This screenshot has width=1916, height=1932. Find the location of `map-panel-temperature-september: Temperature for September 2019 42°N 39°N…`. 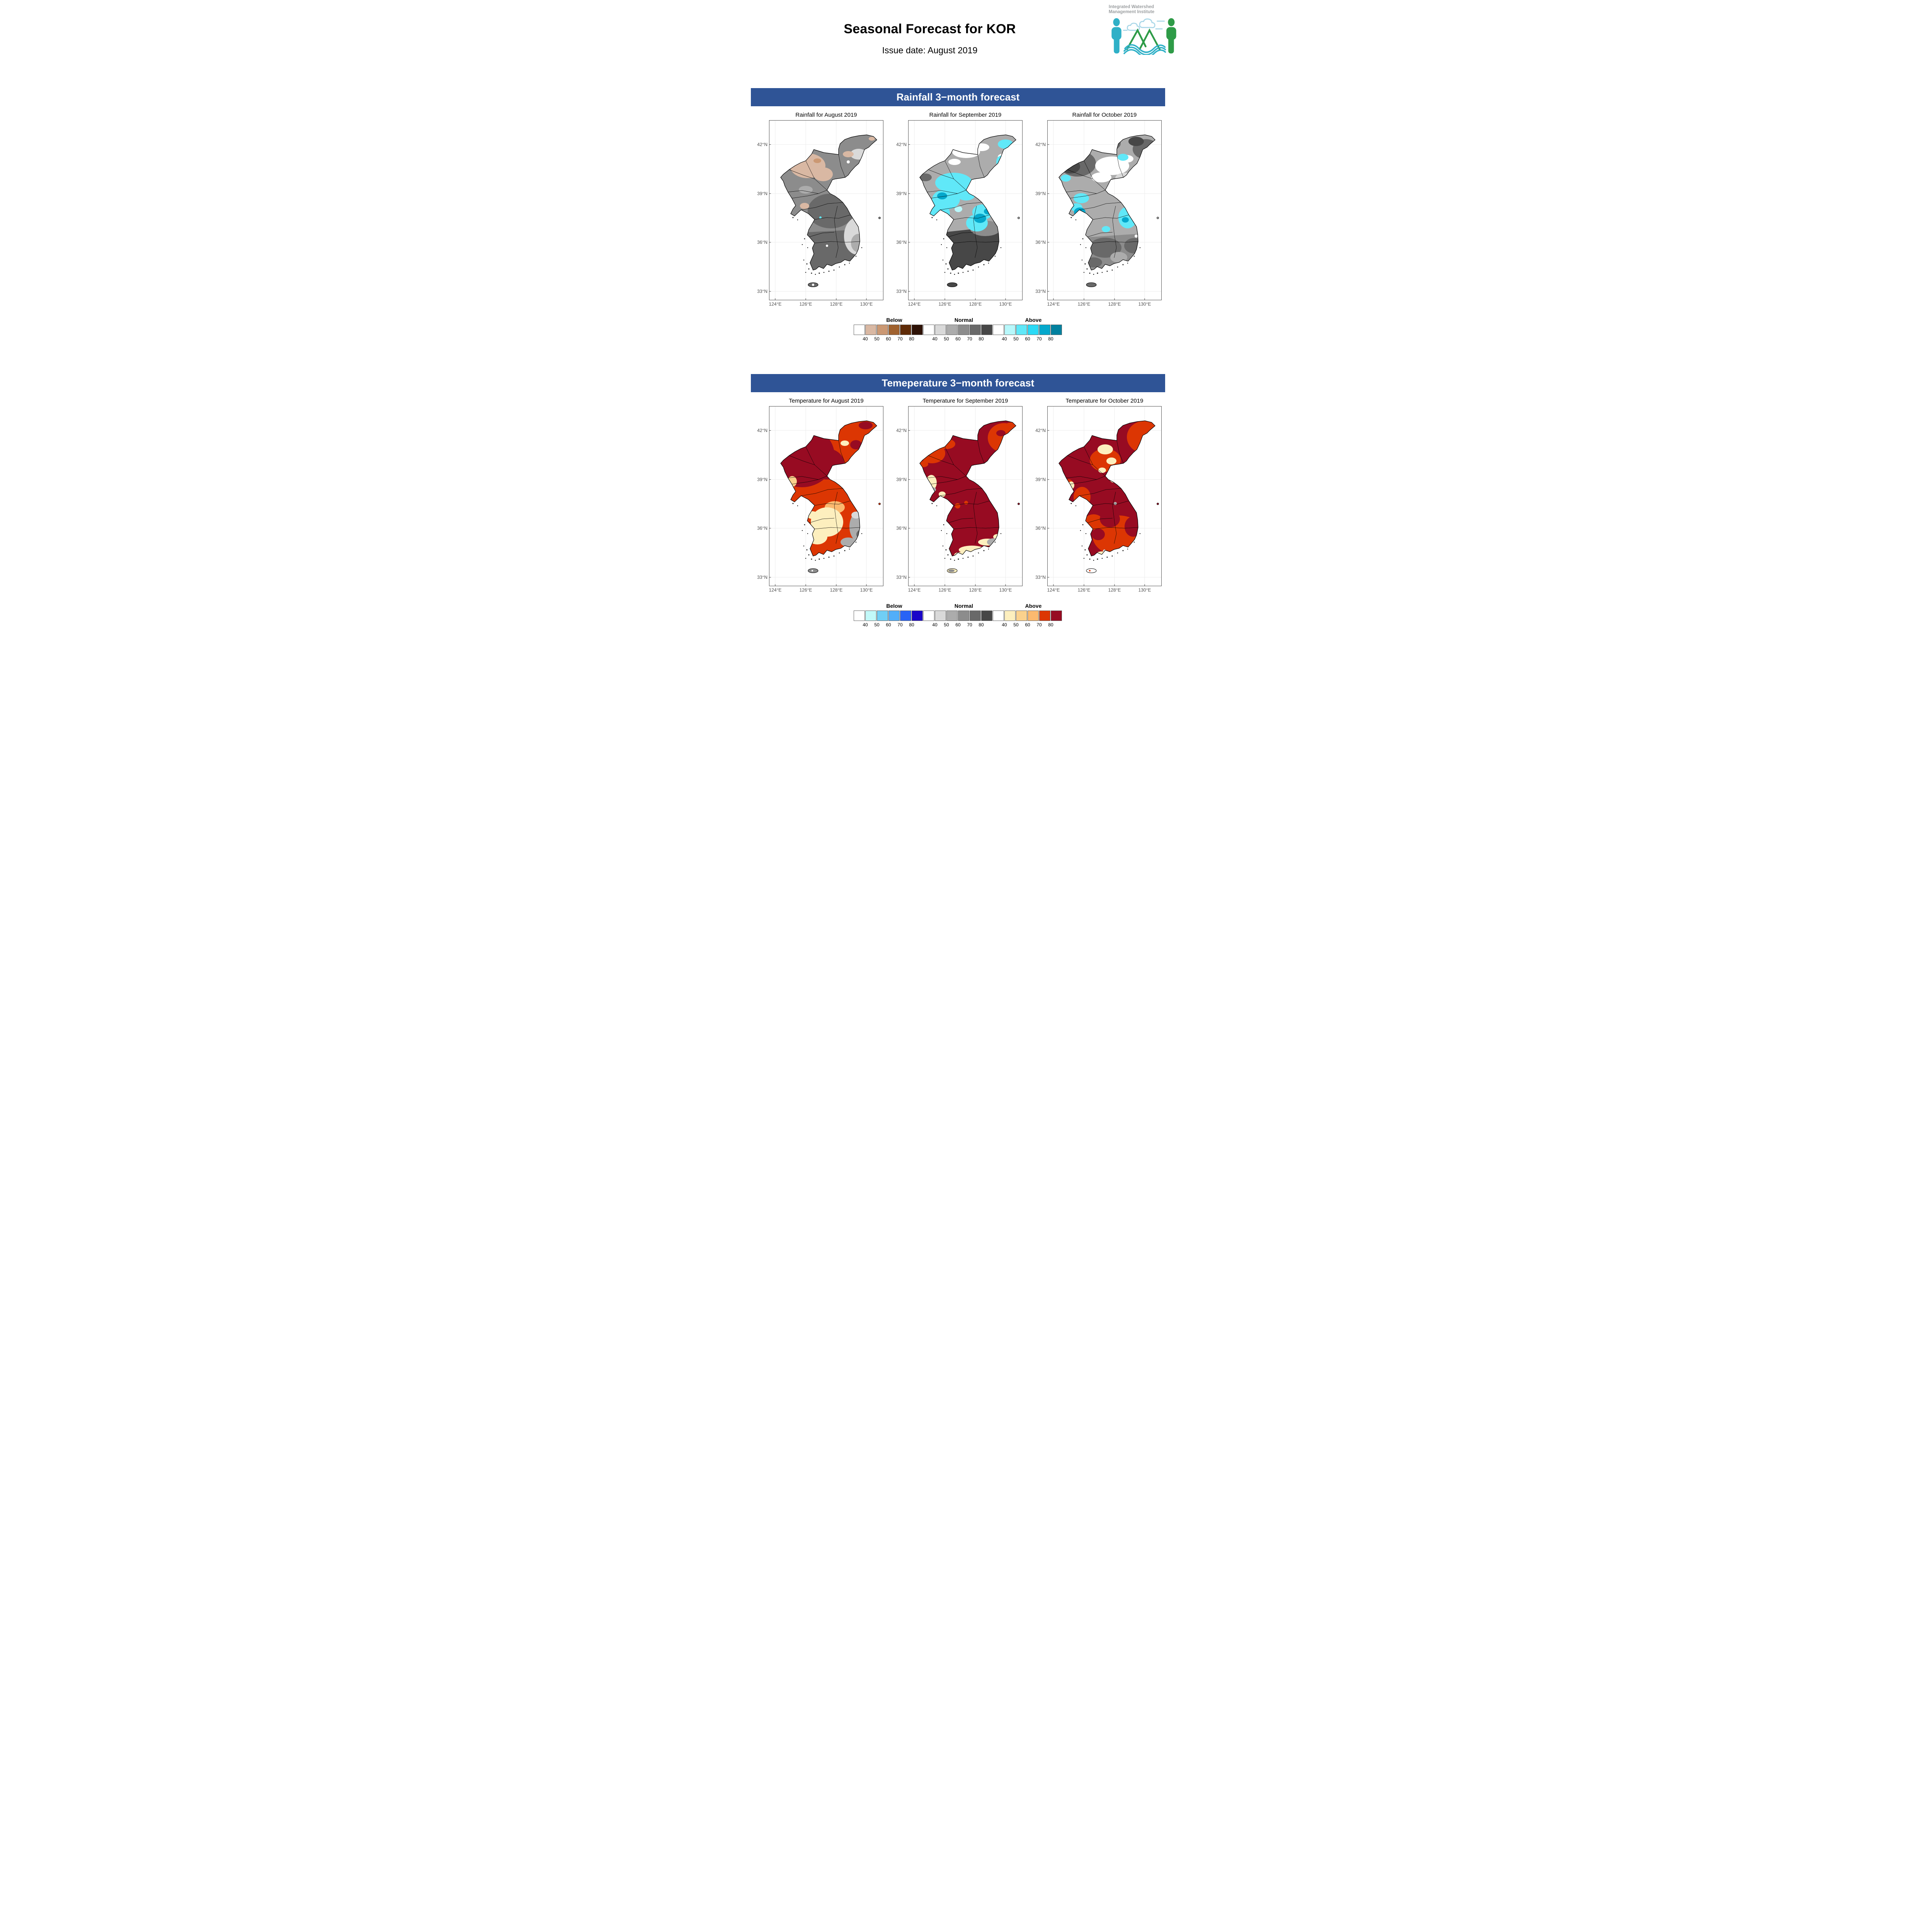

map-panel-temperature-september: Temperature for September 2019 42°N 39°N… is located at coordinates (958, 496).